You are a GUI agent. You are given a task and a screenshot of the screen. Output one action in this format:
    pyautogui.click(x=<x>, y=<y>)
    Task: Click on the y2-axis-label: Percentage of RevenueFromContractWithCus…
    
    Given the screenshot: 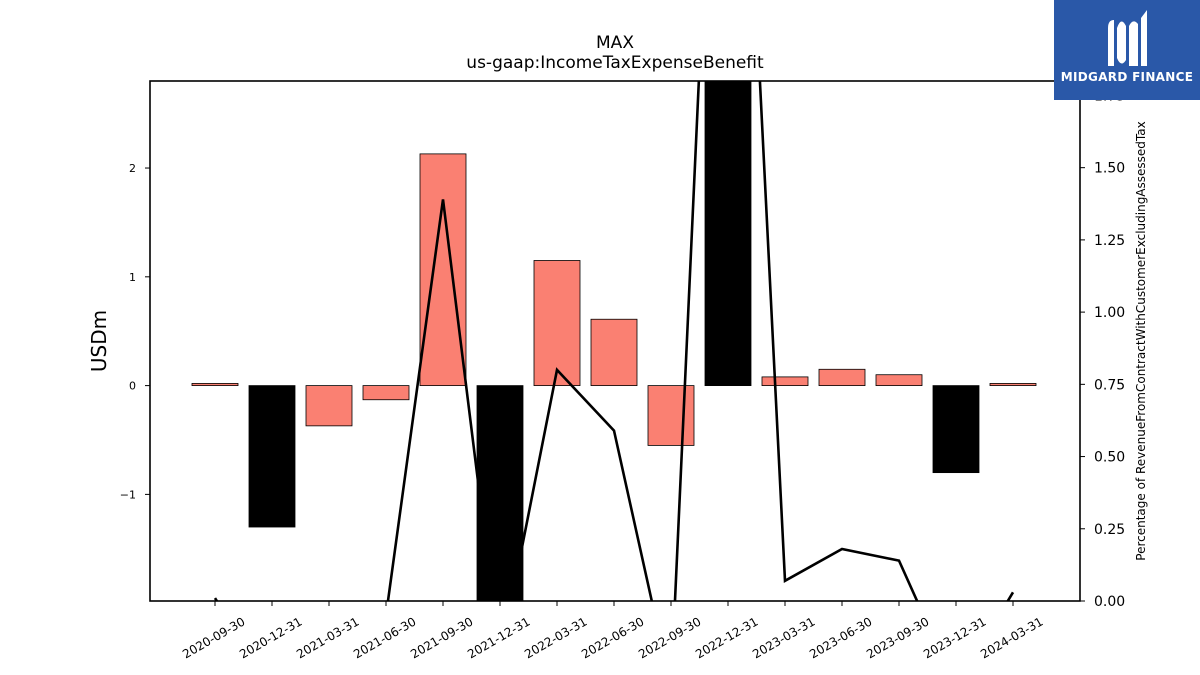 What is the action you would take?
    pyautogui.click(x=1141, y=340)
    